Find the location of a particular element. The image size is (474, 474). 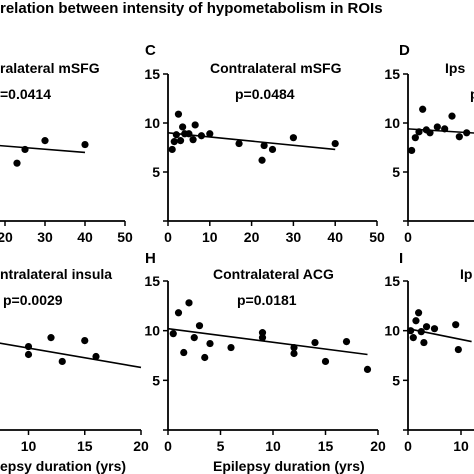

panel-letter: H is located at coordinates (150, 258).